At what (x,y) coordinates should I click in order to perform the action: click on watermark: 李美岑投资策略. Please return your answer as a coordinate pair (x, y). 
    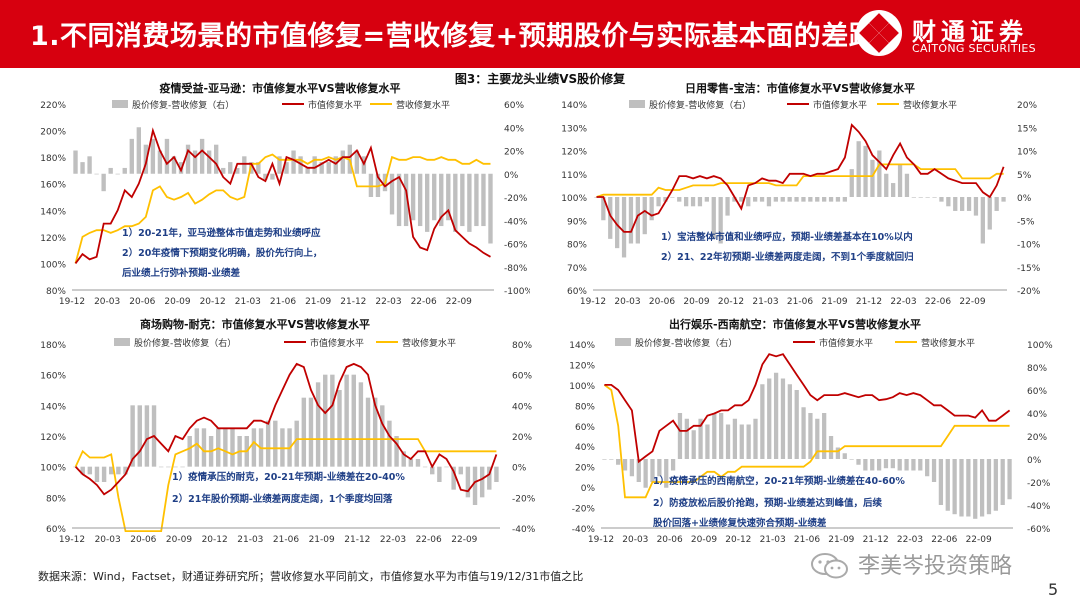
    Looking at the image, I should click on (930, 565).